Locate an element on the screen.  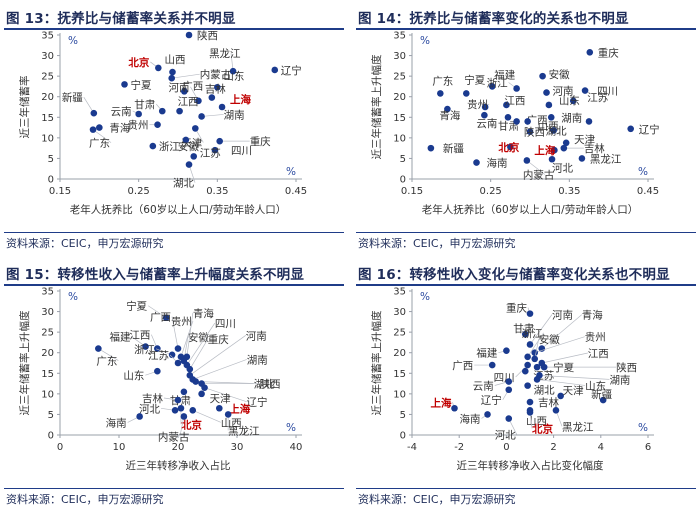
chart-title-bar: 图 15：转移性收入与储蓄率上升幅度关系不明显 is located at coordinates (174, 274).